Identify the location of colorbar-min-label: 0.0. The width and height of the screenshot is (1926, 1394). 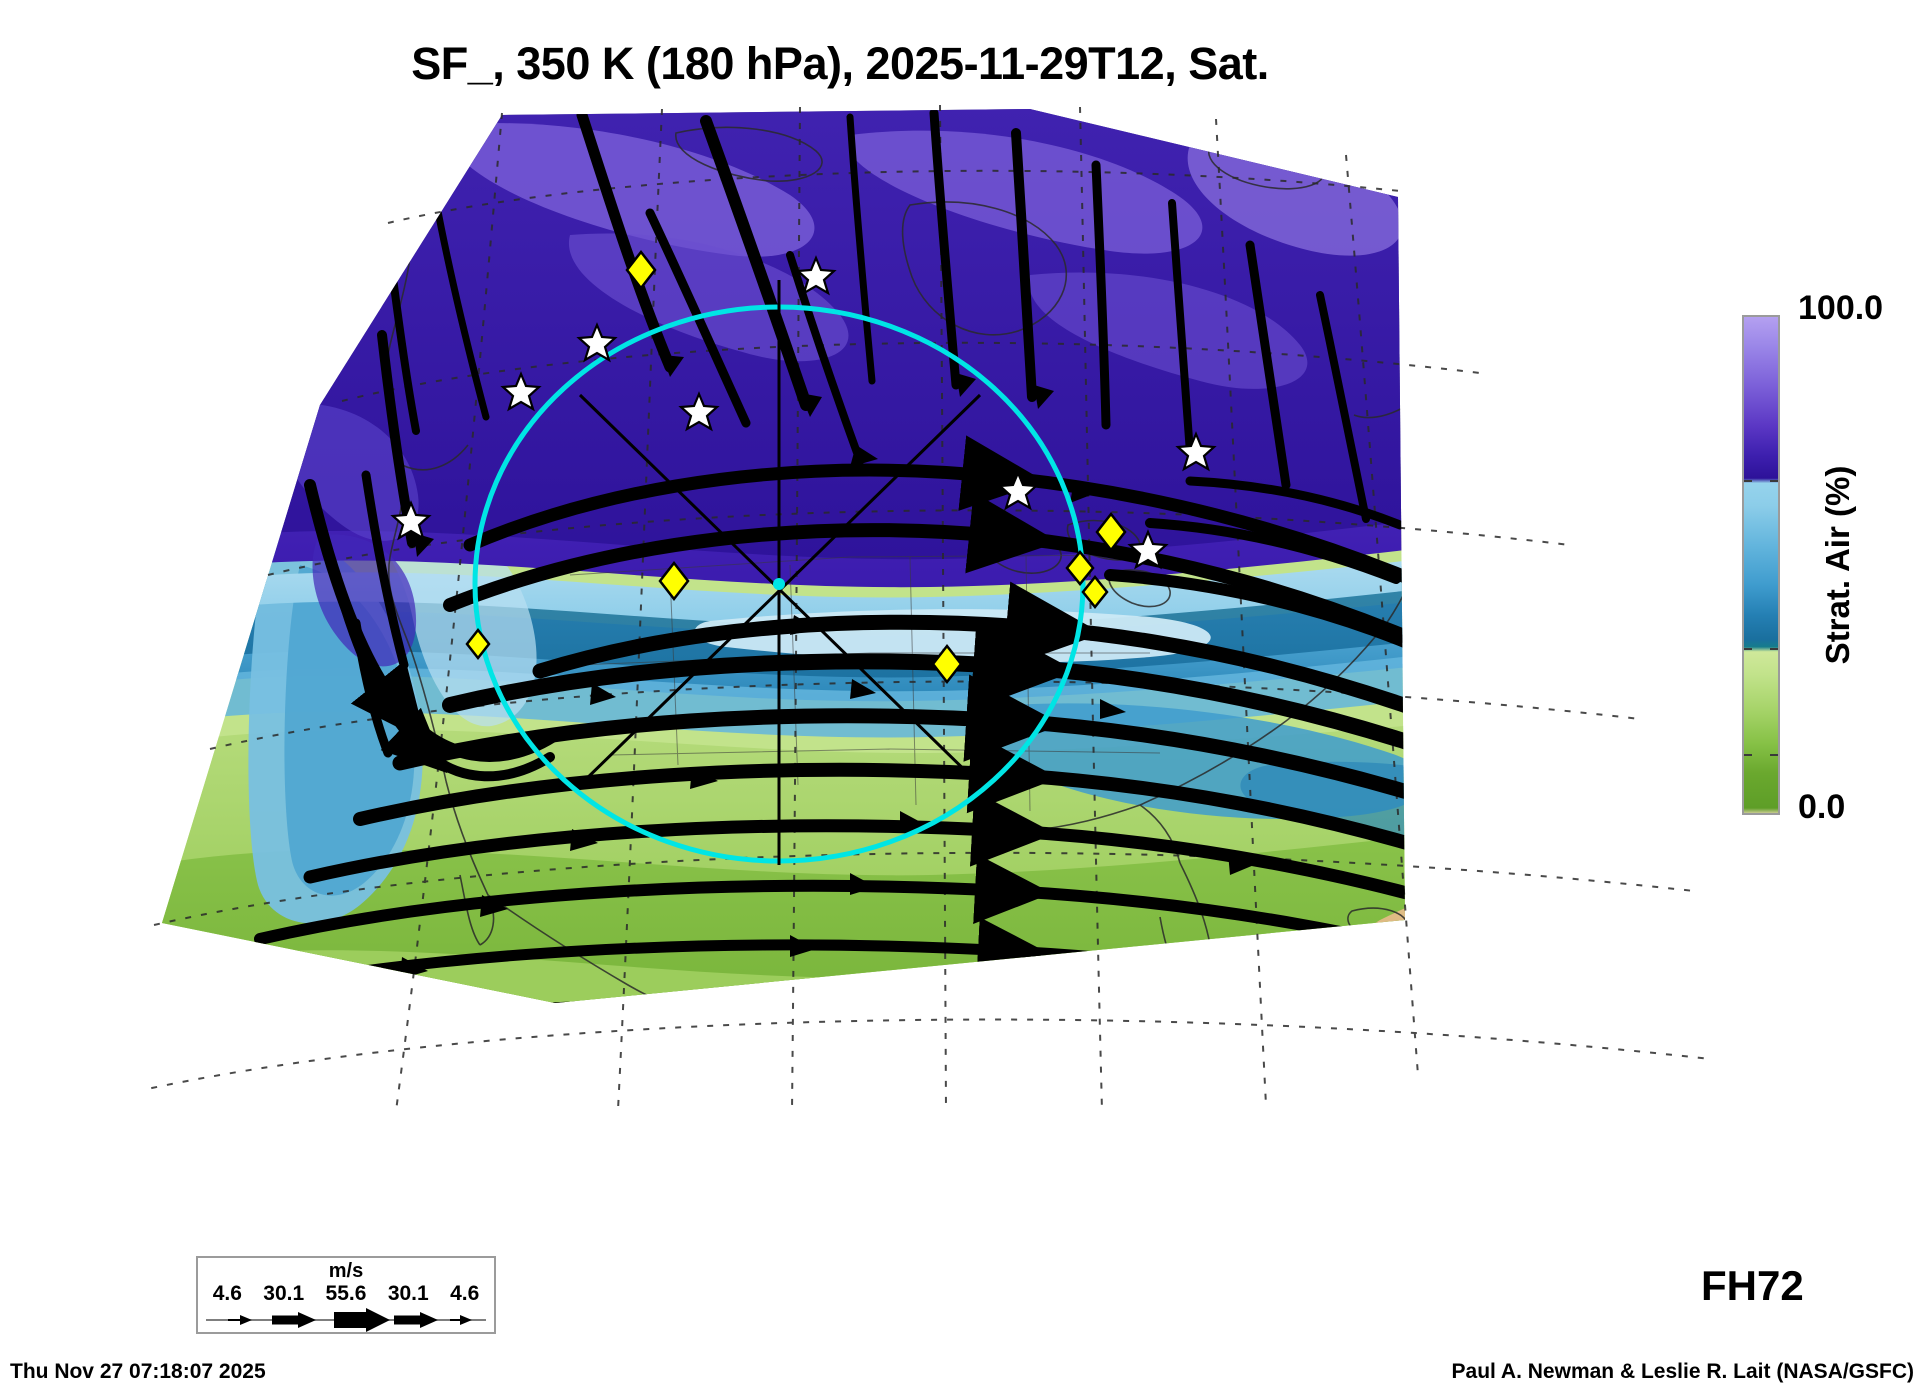
(1822, 807).